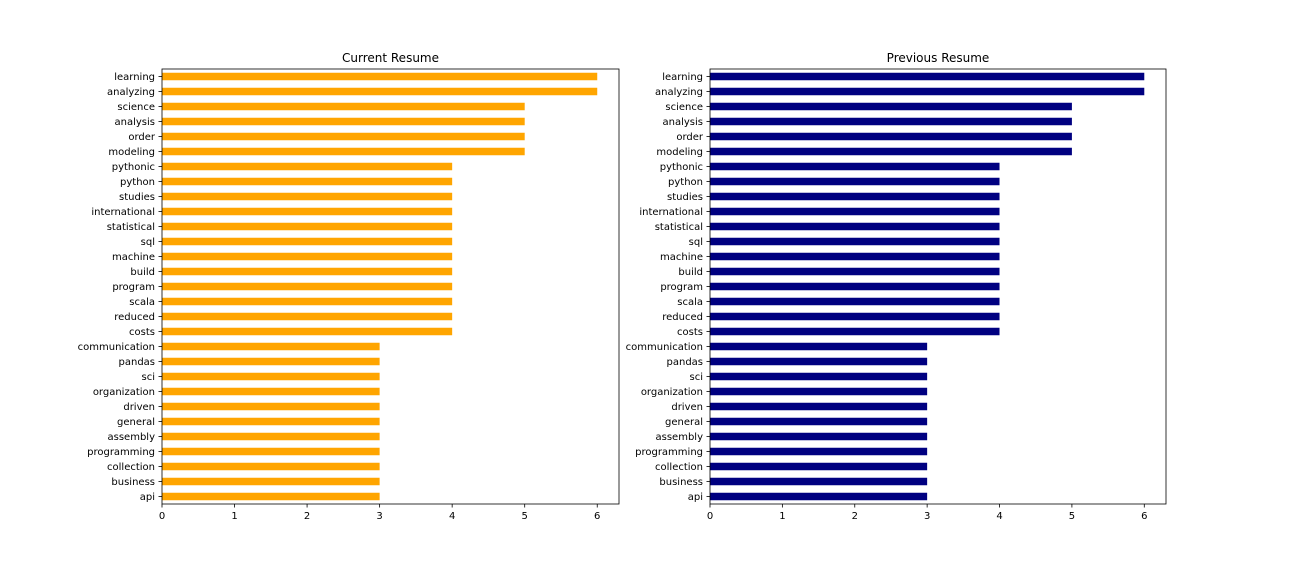 This screenshot has width=1296, height=576. What do you see at coordinates (681, 257) in the screenshot?
I see `y-tick-label: machine` at bounding box center [681, 257].